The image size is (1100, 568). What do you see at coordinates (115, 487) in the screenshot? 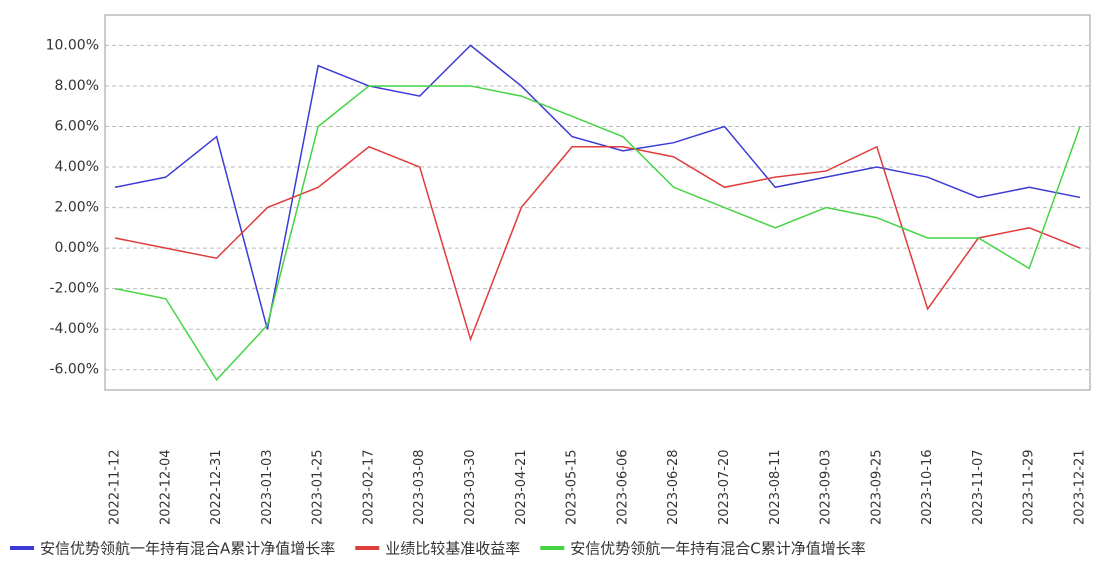
I see `x-tick-label: 2022-11-12` at bounding box center [115, 487].